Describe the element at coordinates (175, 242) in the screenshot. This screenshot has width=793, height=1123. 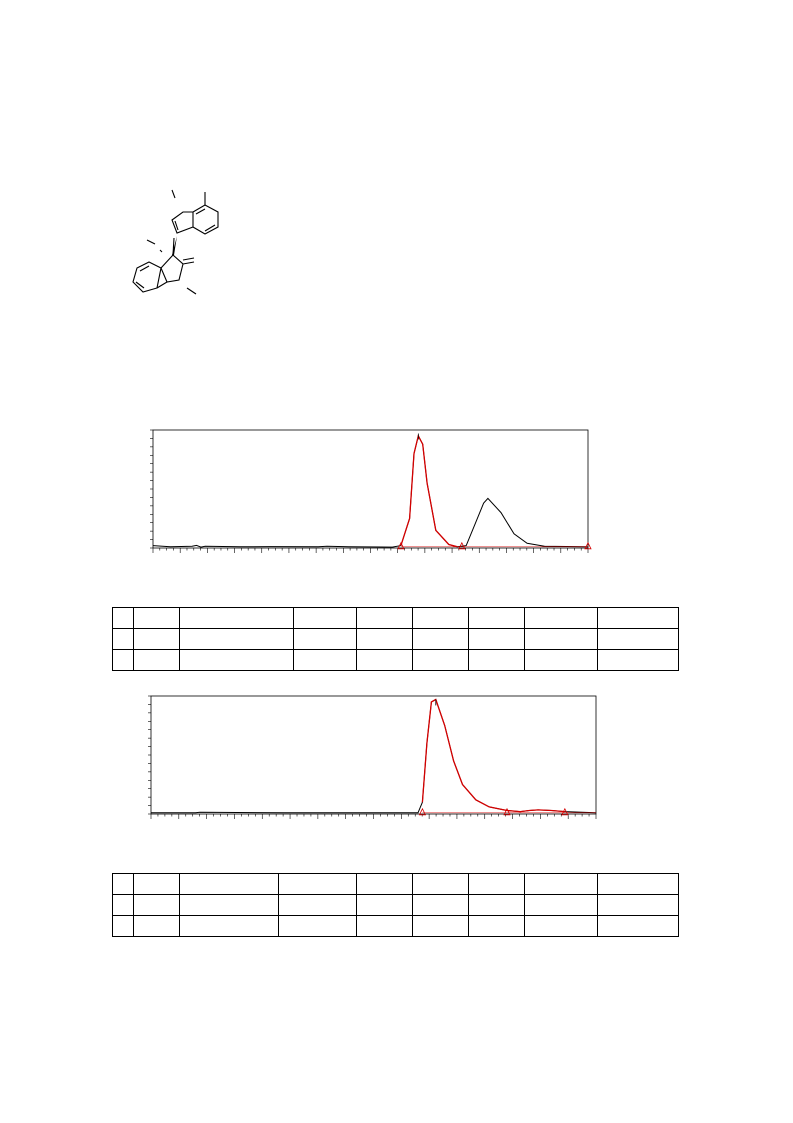
I see `chemical-structure` at that location.